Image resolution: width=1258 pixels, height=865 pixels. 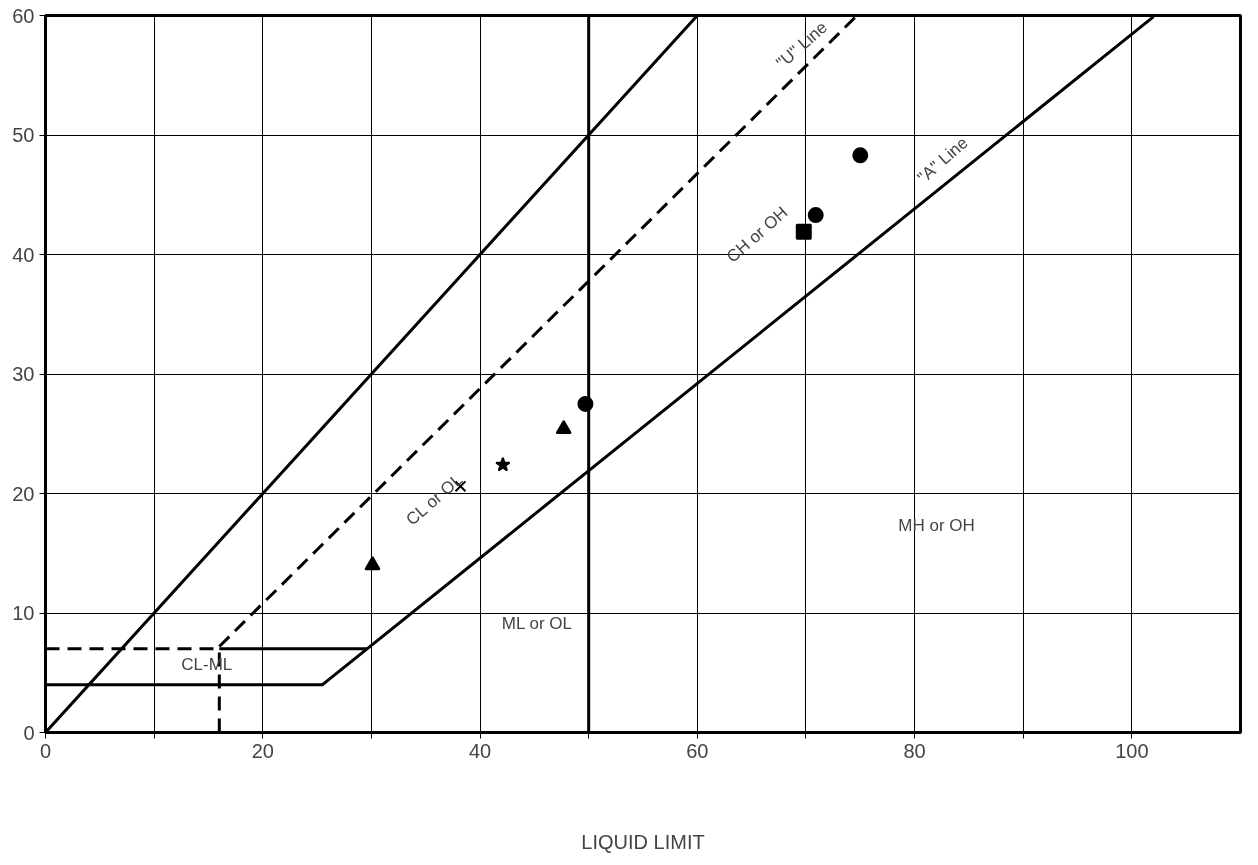 What do you see at coordinates (757, 234) in the screenshot?
I see `annotation: CH or OH` at bounding box center [757, 234].